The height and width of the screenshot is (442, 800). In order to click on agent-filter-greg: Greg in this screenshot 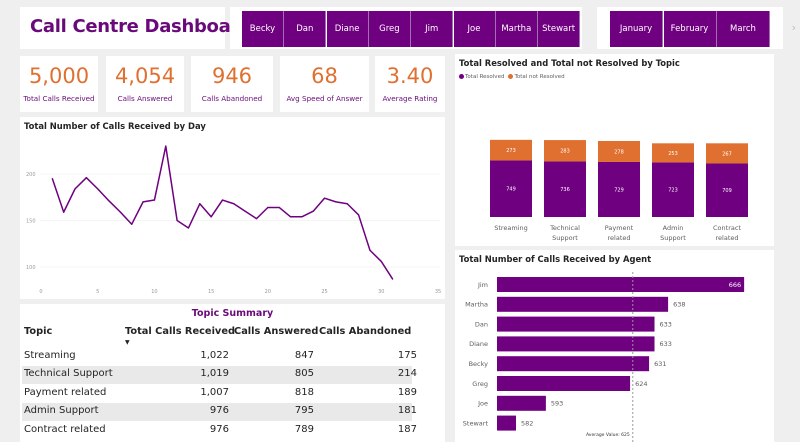, I will do `click(389, 29)`.